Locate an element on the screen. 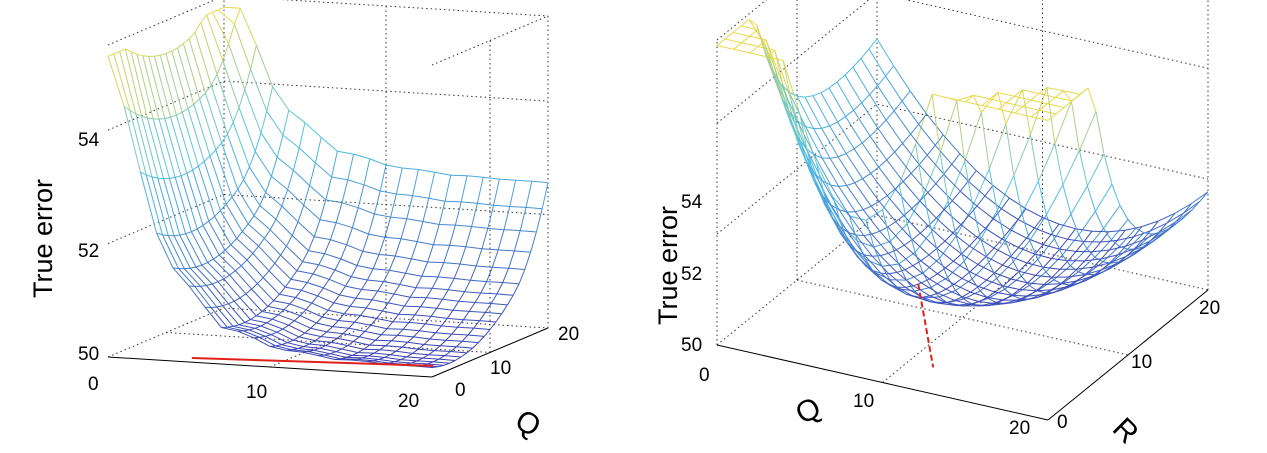 The width and height of the screenshot is (1267, 453). r-axis-line is located at coordinates (1128, 355).